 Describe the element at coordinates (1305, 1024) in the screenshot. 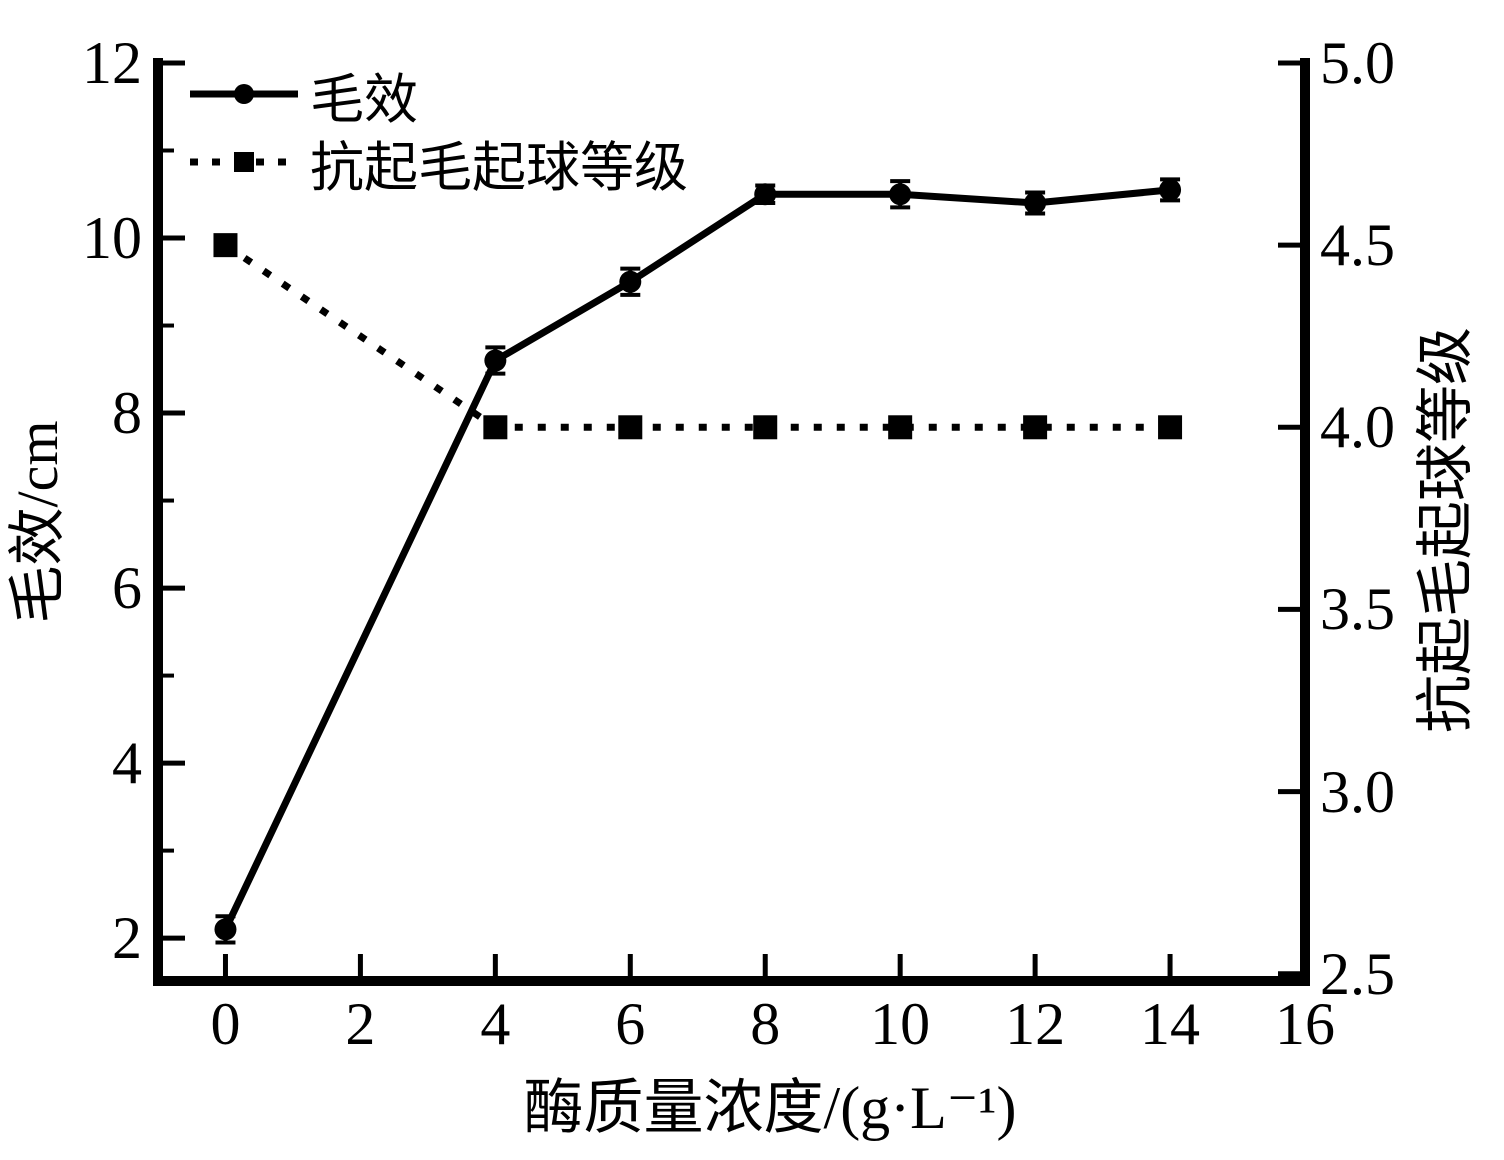

I see `x-tick-label: 16` at that location.